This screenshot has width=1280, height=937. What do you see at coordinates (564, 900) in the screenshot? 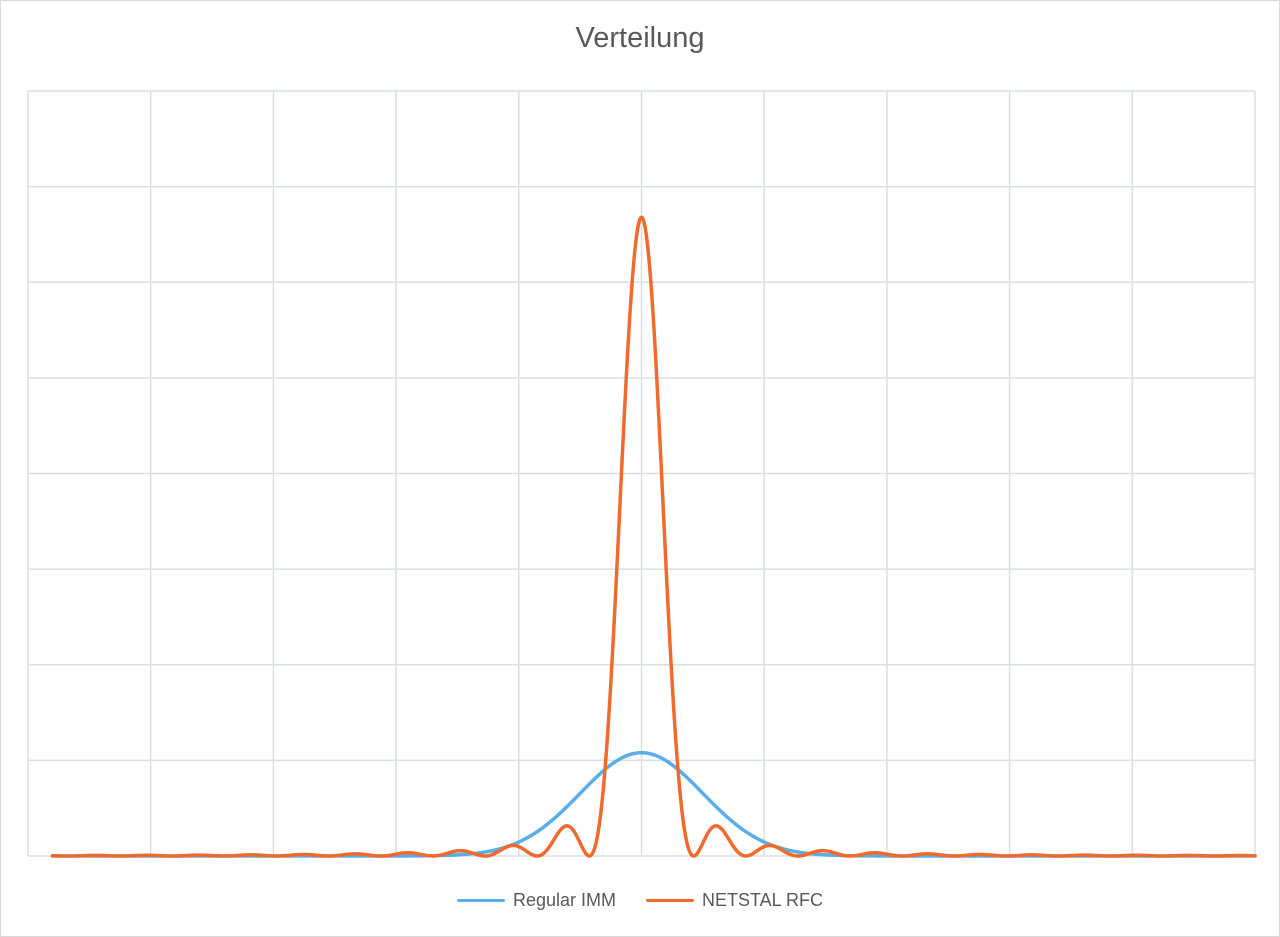
I see `legend-label-regular-imm: Regular IMM` at bounding box center [564, 900].